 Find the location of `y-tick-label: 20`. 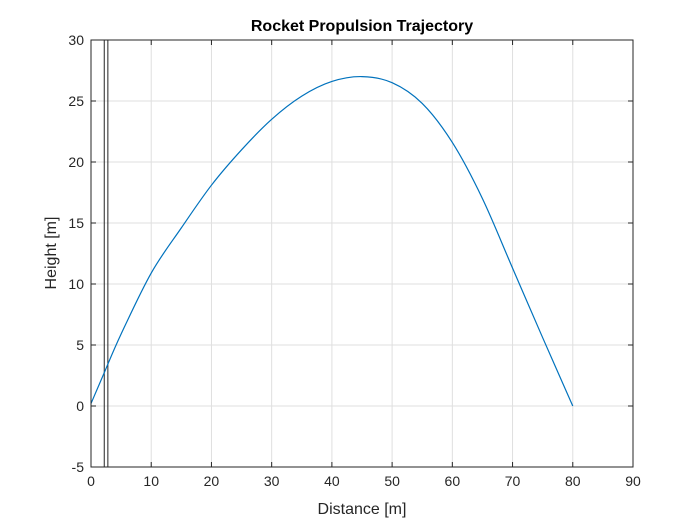

y-tick-label: 20 is located at coordinates (76, 162).